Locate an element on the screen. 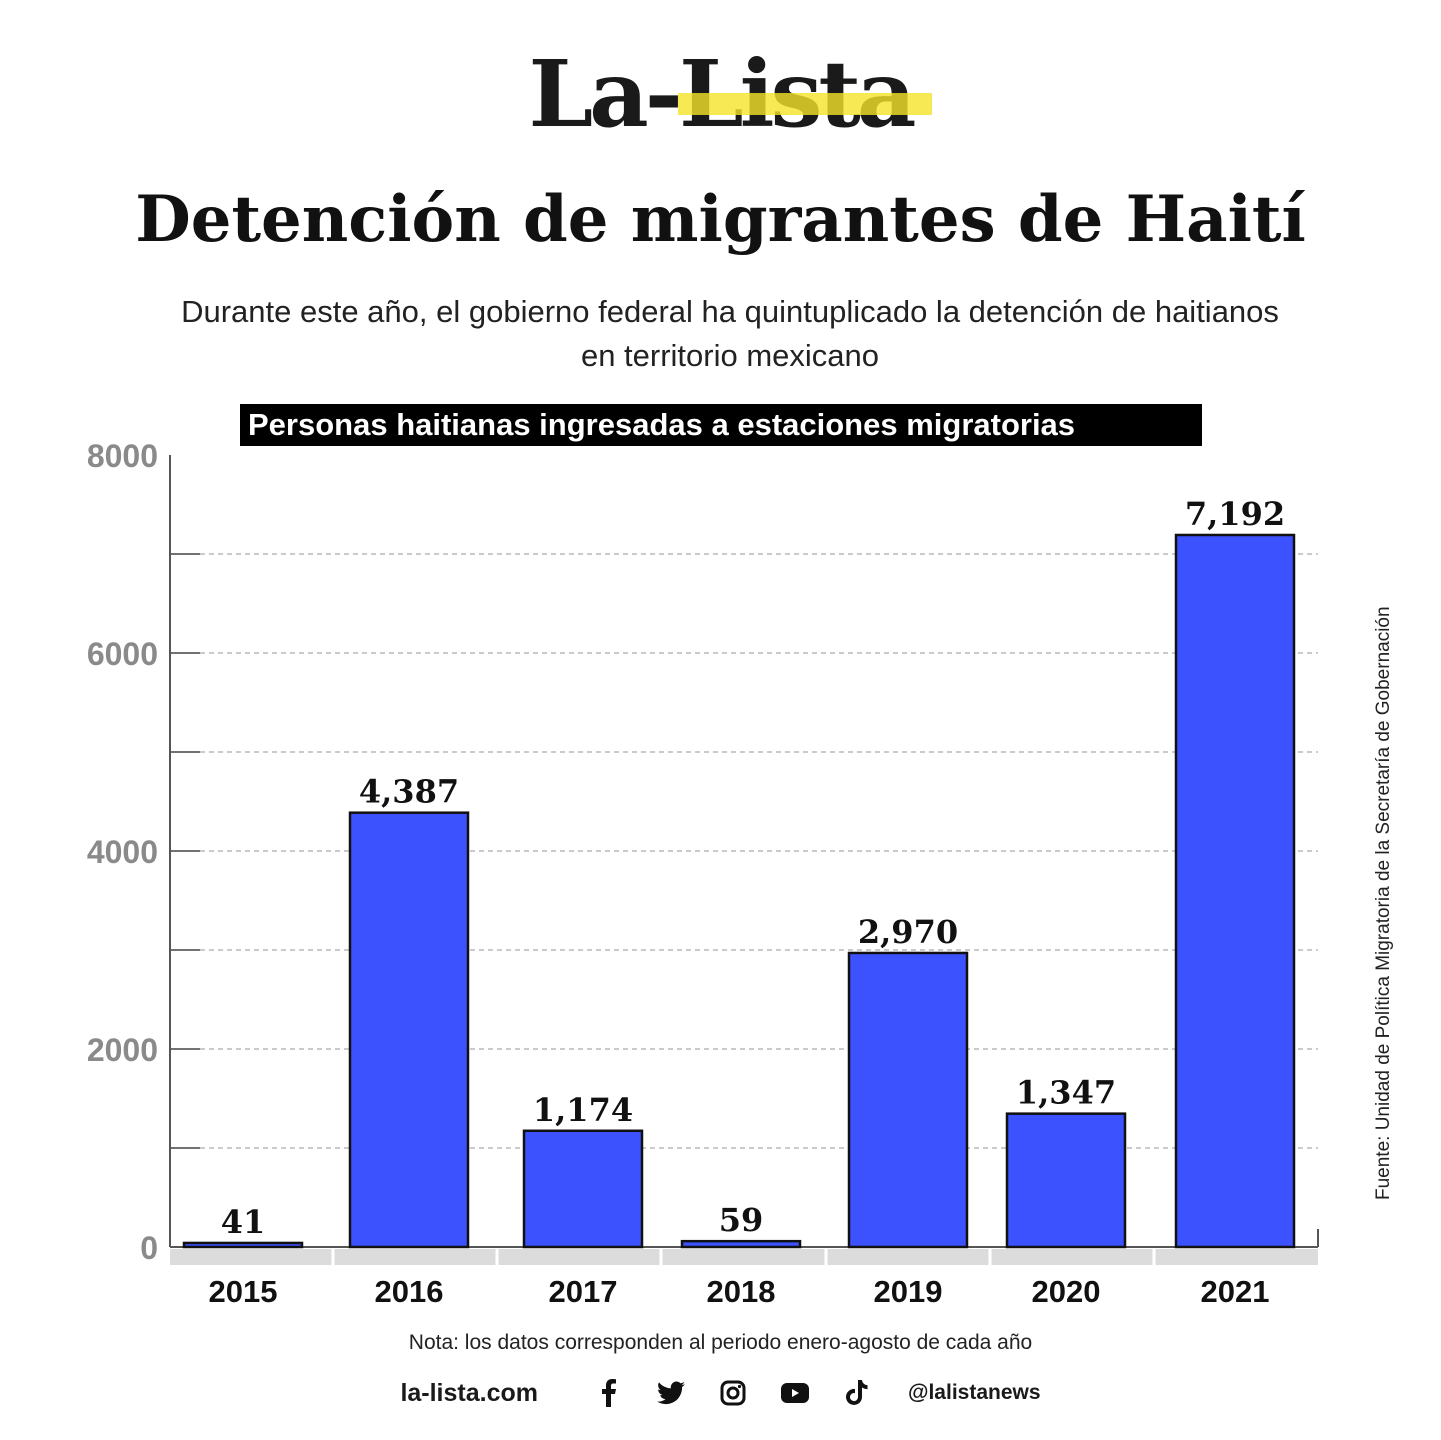  x-tick-label: 2017 is located at coordinates (583, 1291).